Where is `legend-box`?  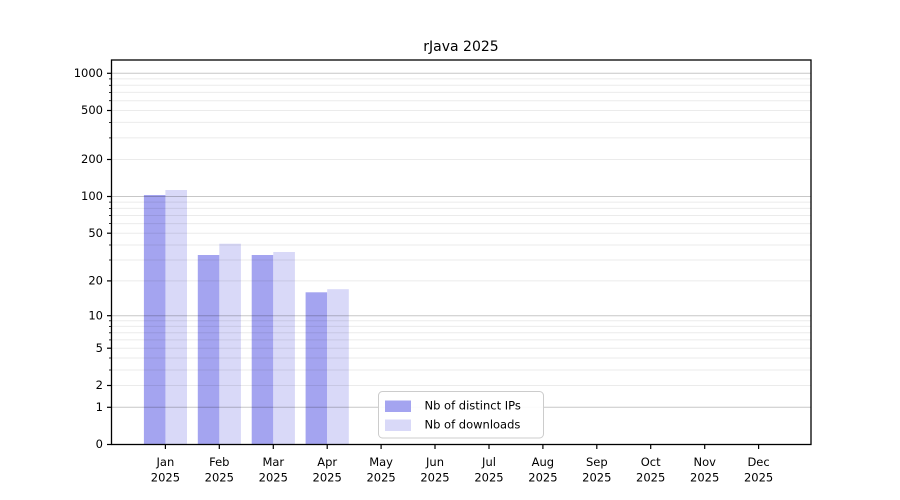 legend-box is located at coordinates (461, 415).